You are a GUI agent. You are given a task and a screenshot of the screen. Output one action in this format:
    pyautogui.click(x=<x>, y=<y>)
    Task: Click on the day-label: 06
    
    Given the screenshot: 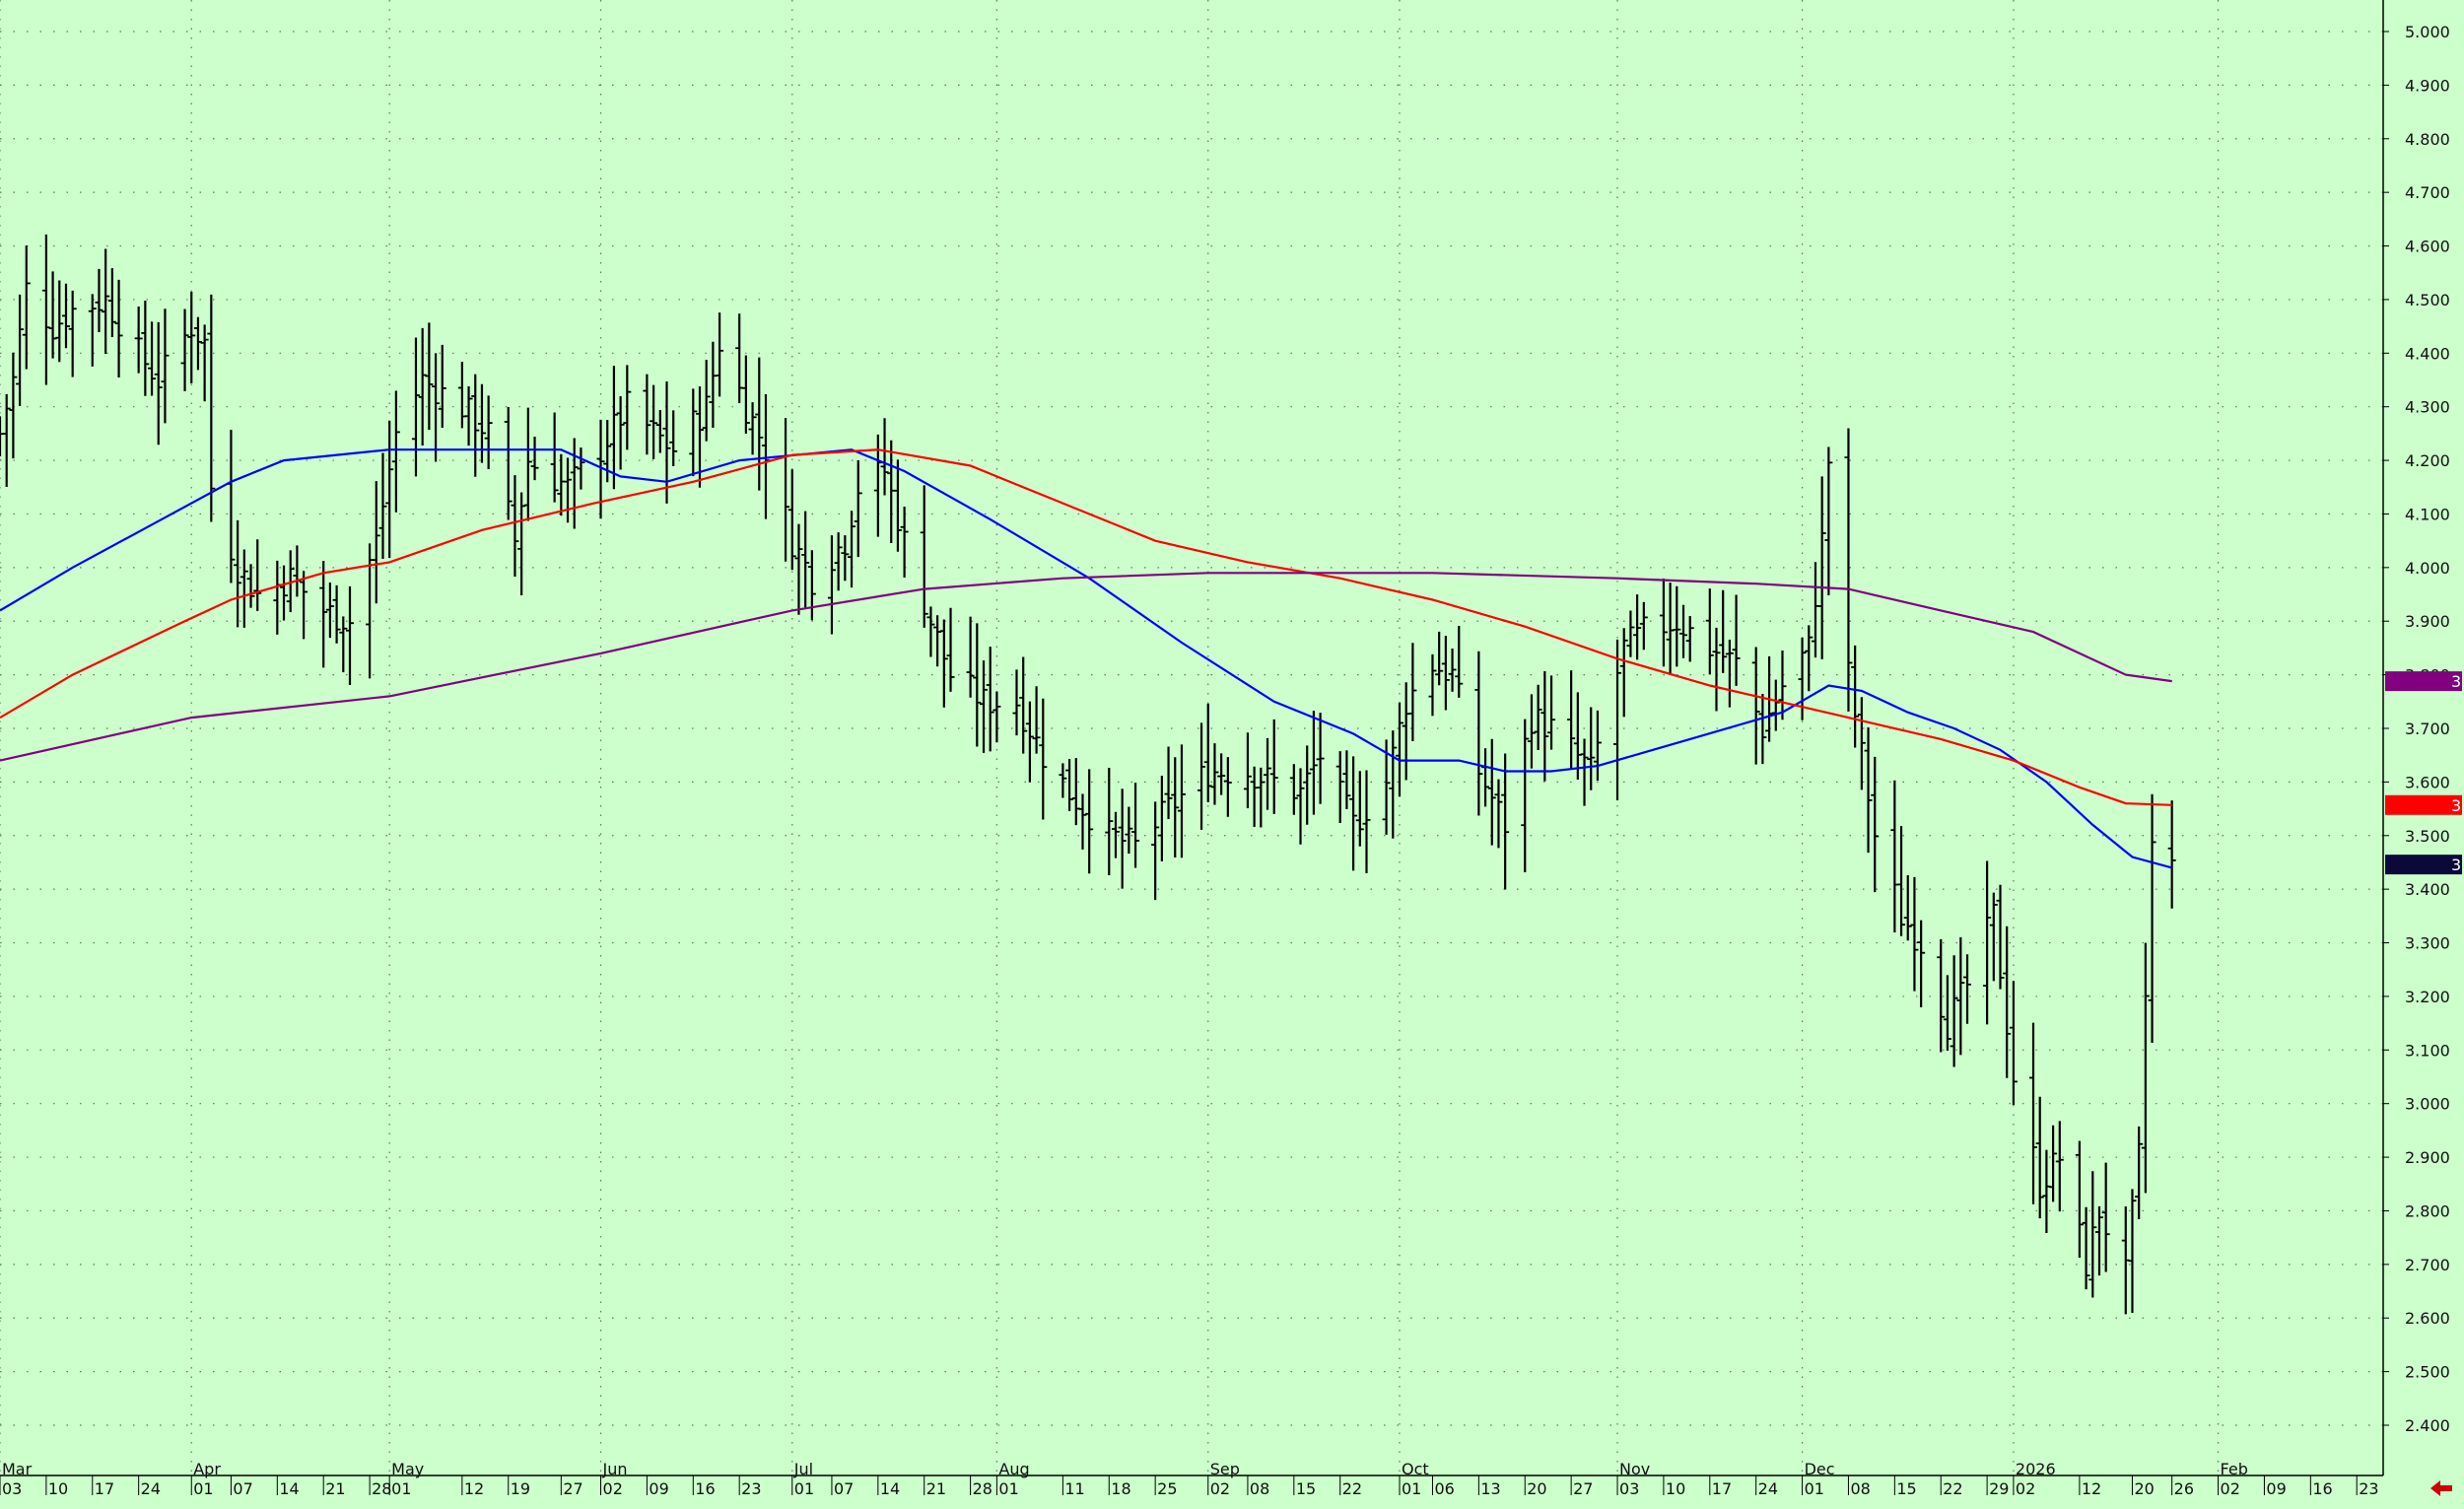 What is the action you would take?
    pyautogui.click(x=1444, y=1488)
    